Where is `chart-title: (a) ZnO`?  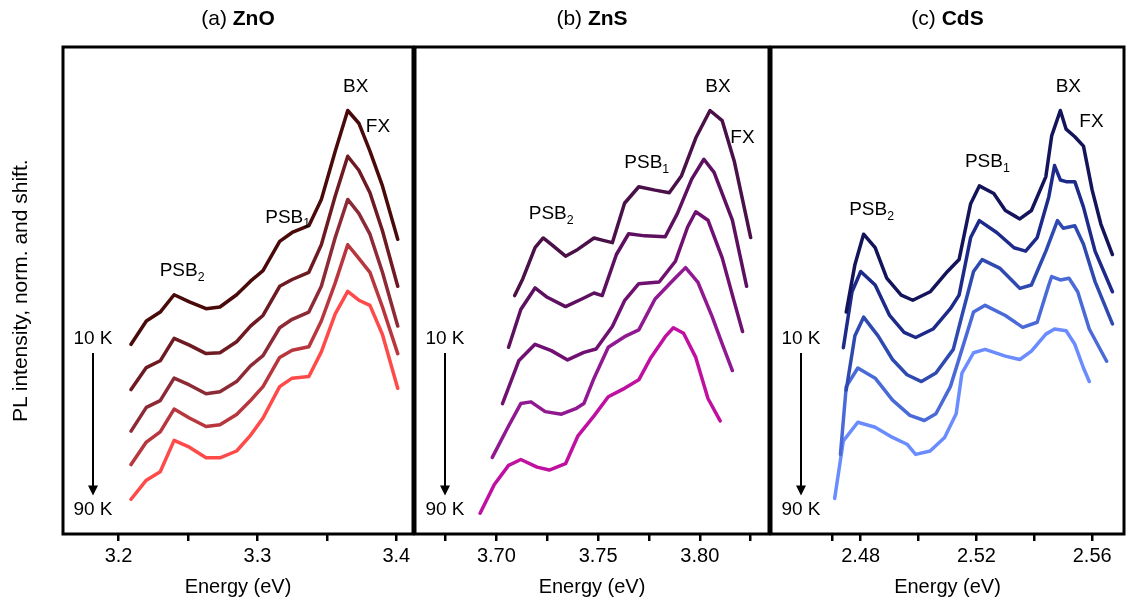 chart-title: (a) ZnO is located at coordinates (238, 17).